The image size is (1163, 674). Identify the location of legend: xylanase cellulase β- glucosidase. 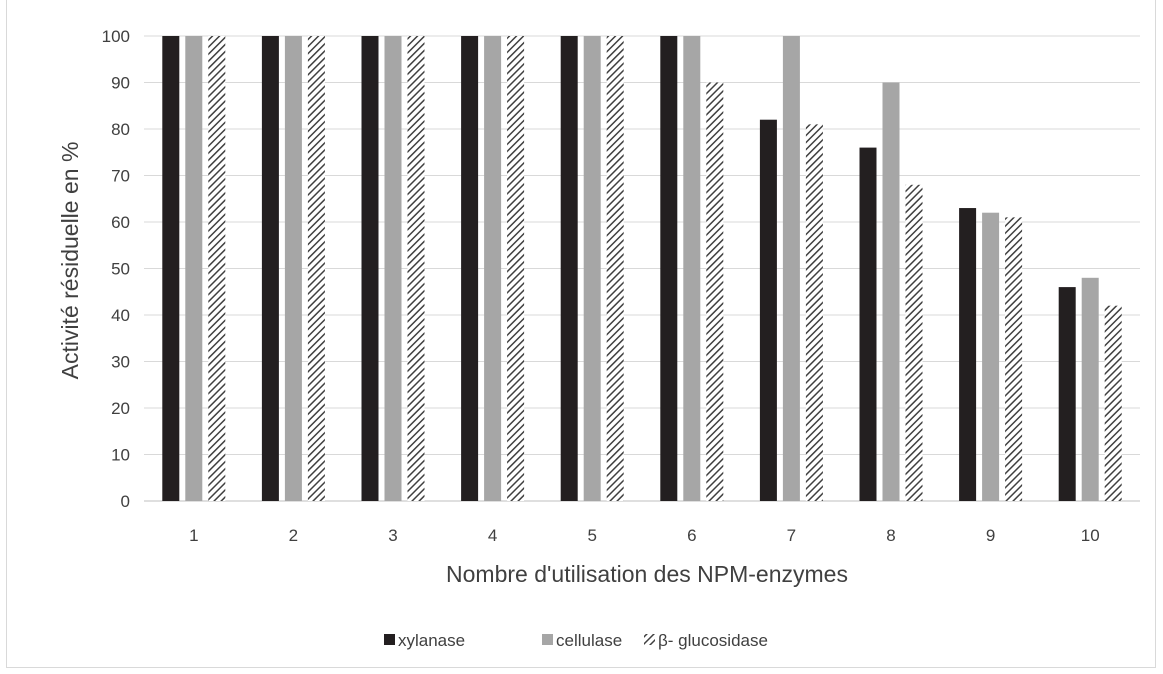
(576, 640).